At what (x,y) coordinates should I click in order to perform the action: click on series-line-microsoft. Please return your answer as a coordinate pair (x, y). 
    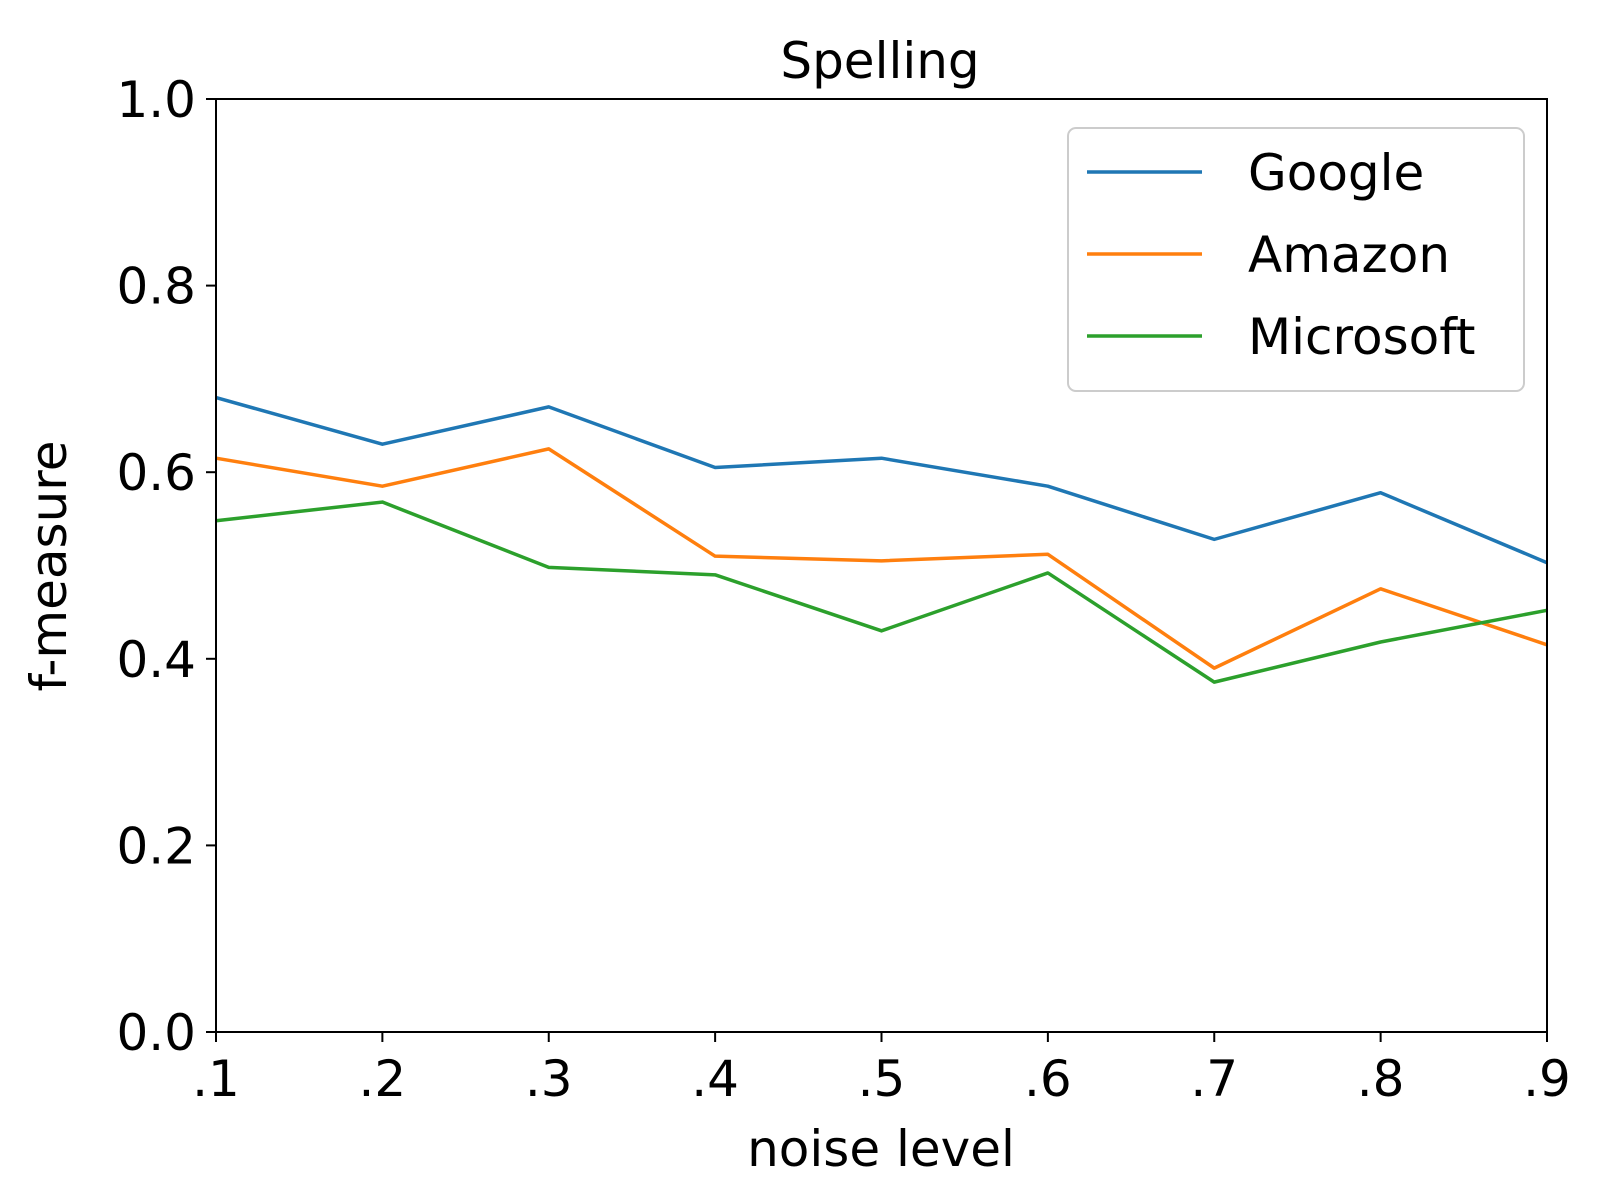
    Looking at the image, I should click on (881, 592).